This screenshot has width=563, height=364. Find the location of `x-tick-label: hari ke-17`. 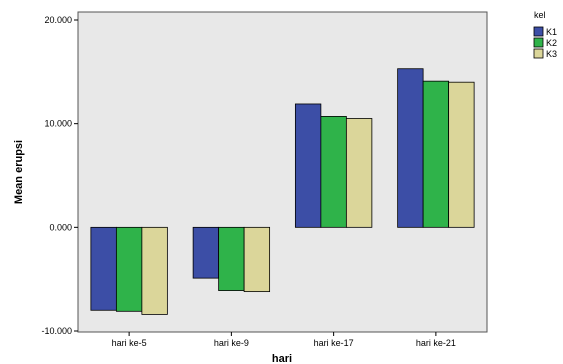

x-tick-label: hari ke-17 is located at coordinates (334, 343).